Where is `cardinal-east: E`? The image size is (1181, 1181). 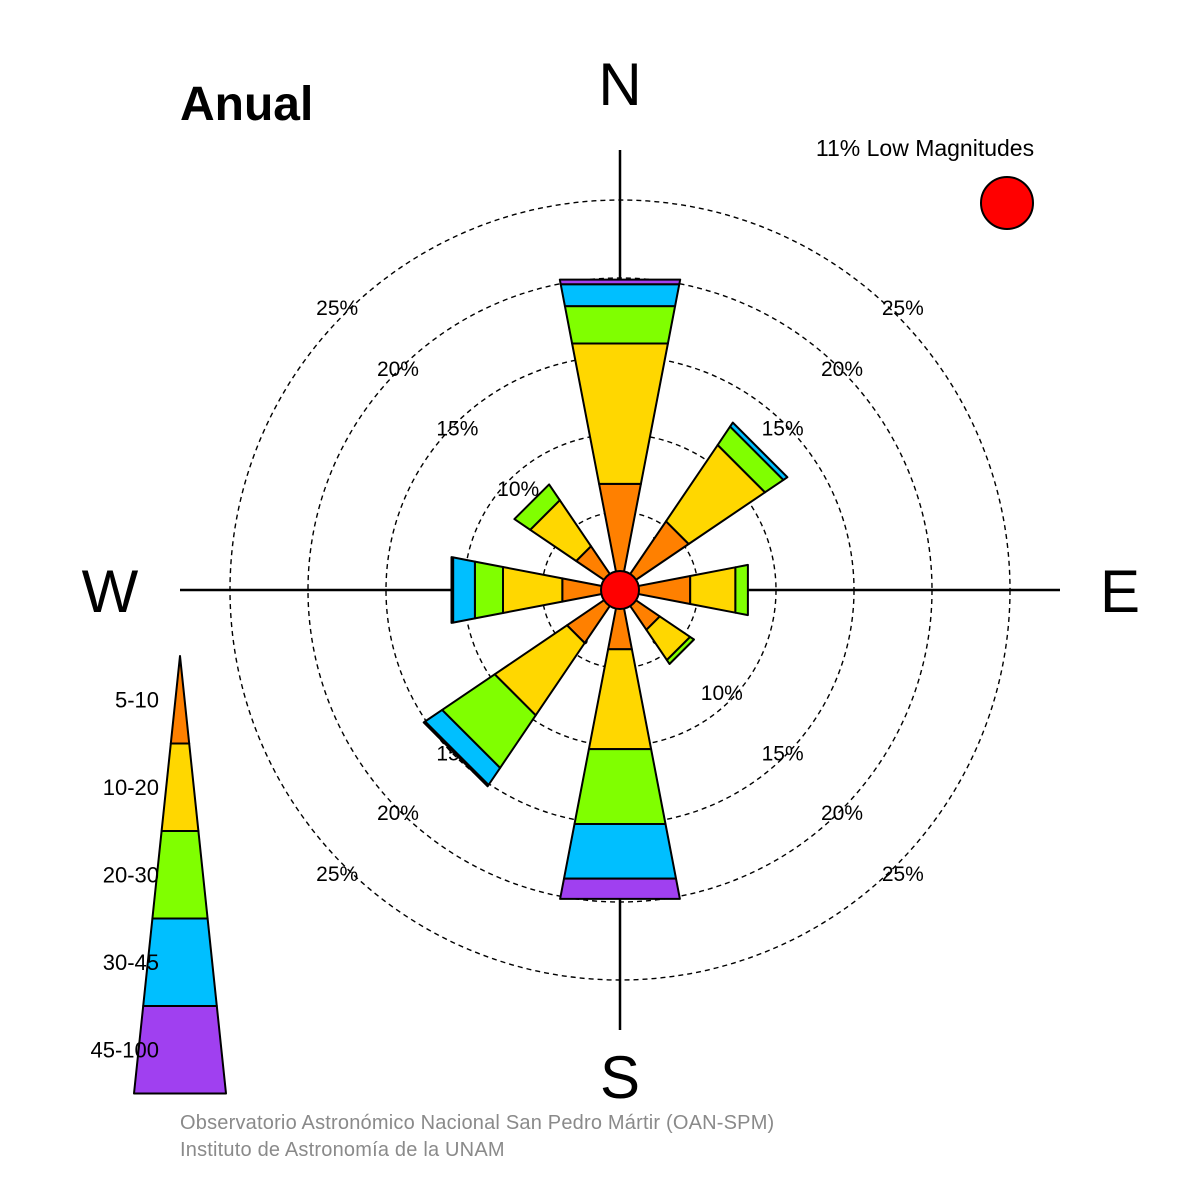 cardinal-east: E is located at coordinates (1120, 591).